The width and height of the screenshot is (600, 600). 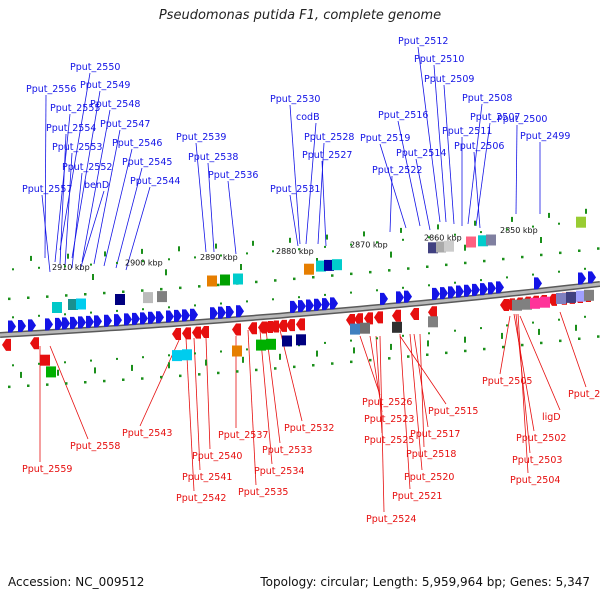 I want to click on gene-label: Pput_2528, so click(x=329, y=137).